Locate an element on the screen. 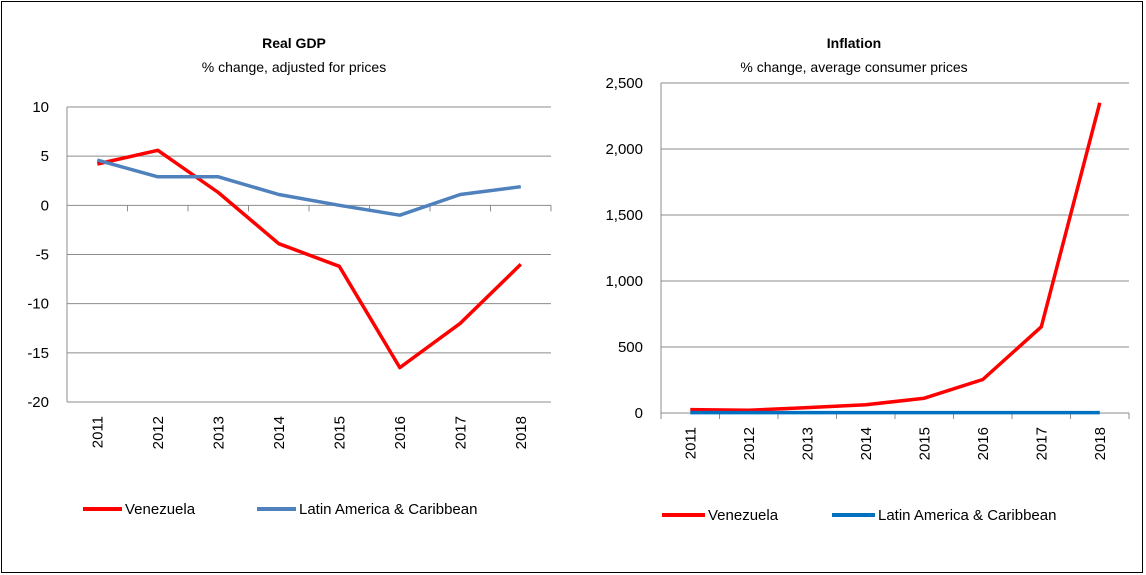  inflation-x-tick-label: 2013 is located at coordinates (807, 443).